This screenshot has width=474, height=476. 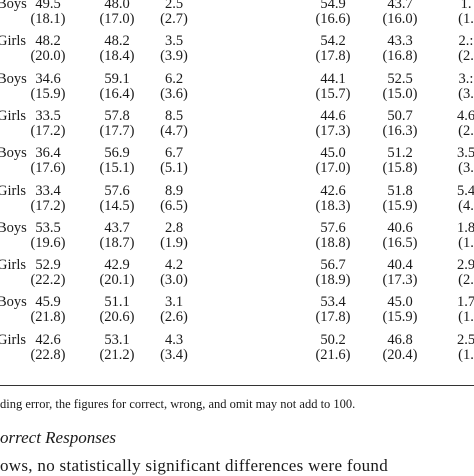 I want to click on cell-se: (18.4), so click(x=117, y=56).